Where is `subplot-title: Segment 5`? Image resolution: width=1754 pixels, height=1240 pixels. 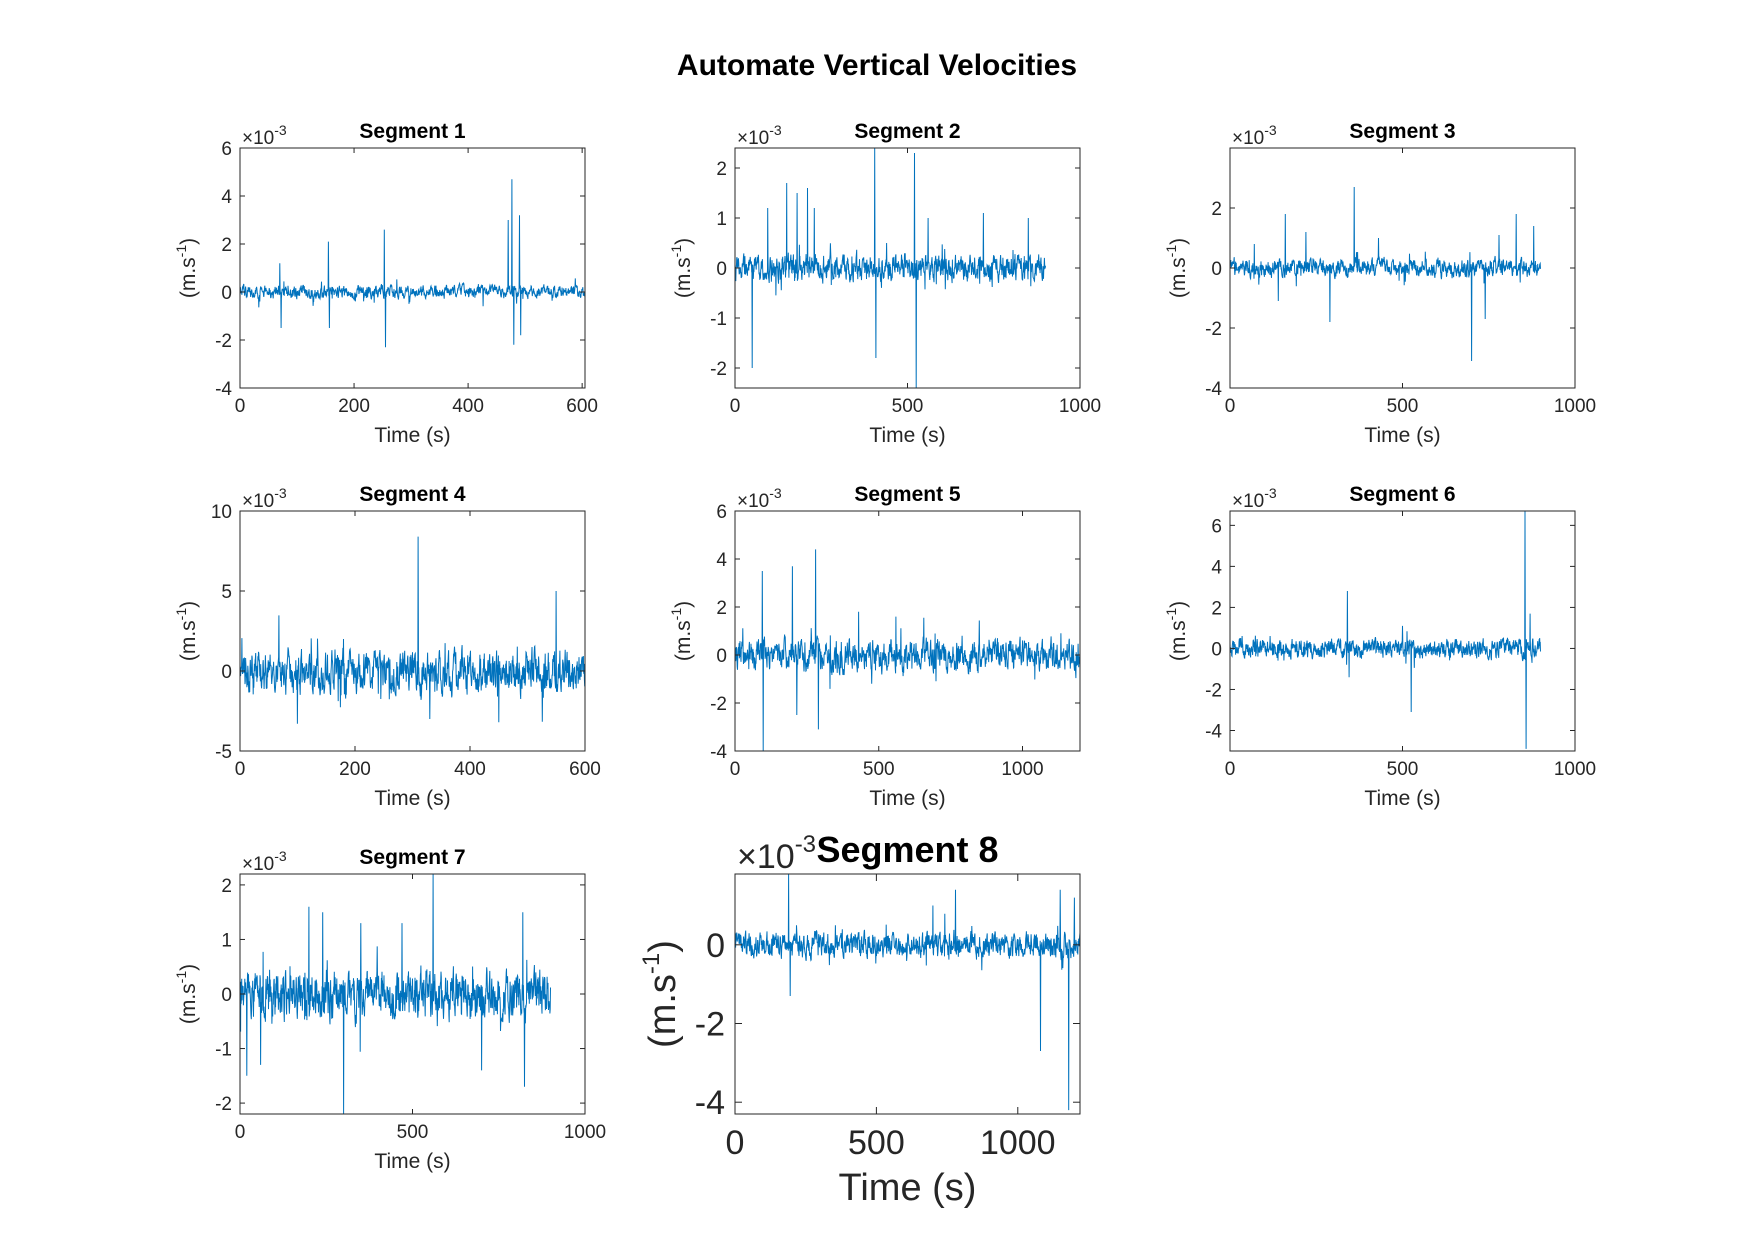 subplot-title: Segment 5 is located at coordinates (907, 494).